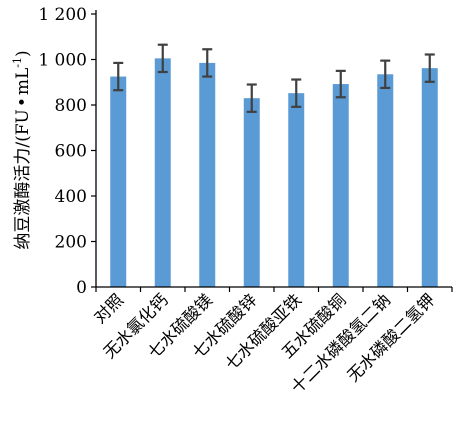  What do you see at coordinates (17, 62) in the screenshot?
I see `y-axis-unit-sup: -1` at bounding box center [17, 62].